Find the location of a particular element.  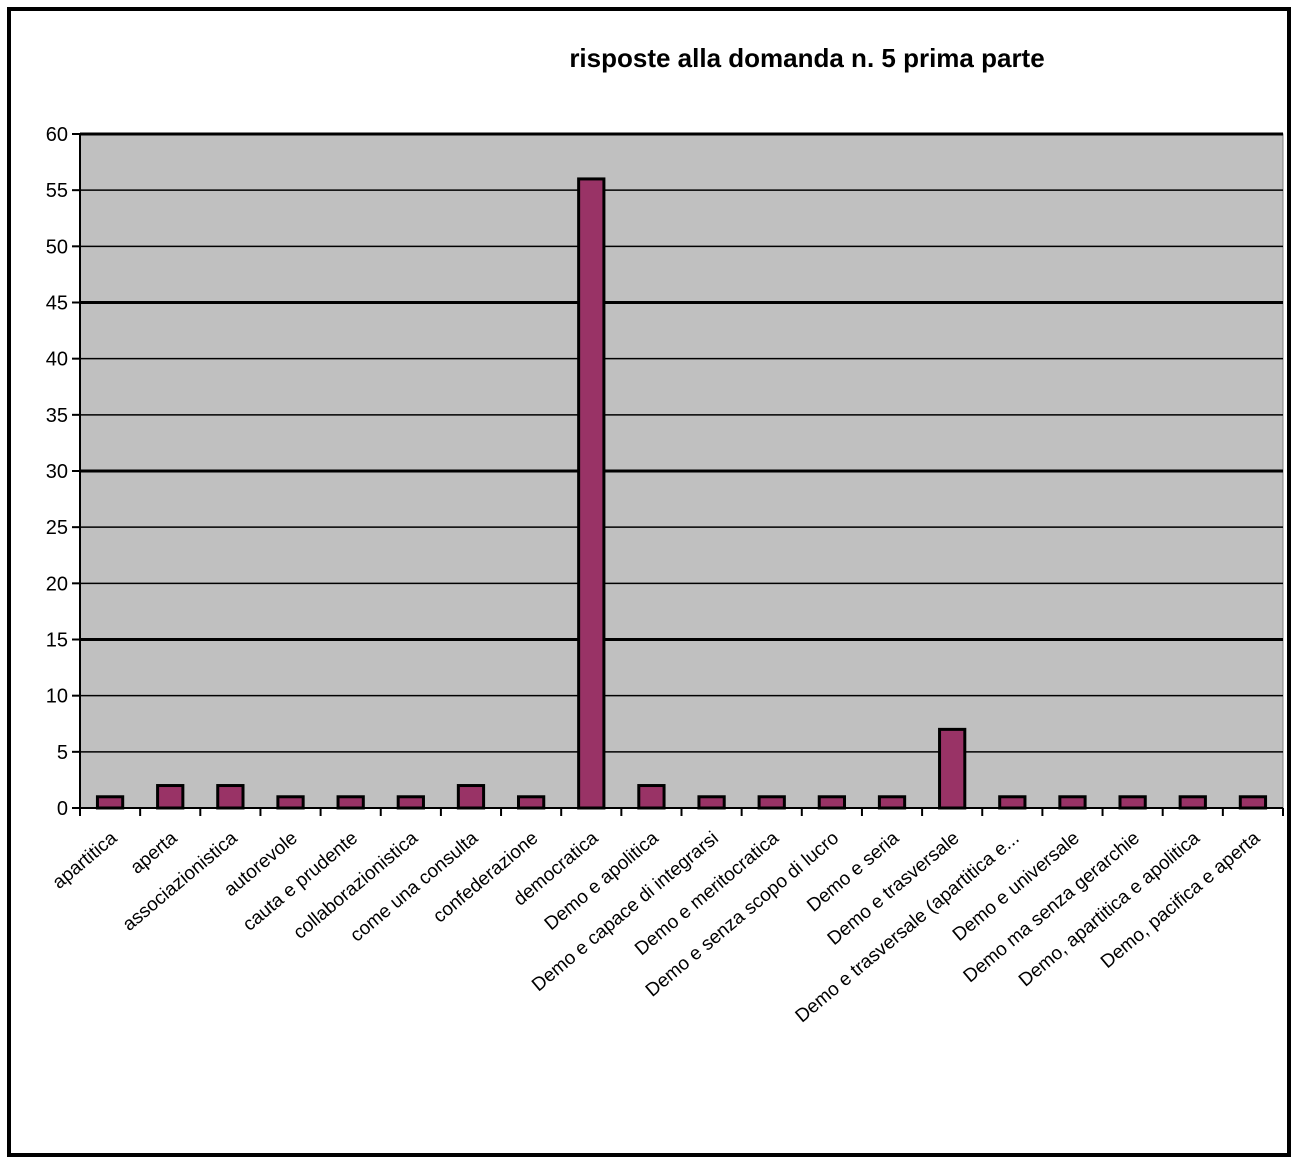

chart-title: risposte alla domanda n. 5 prima parte is located at coordinates (806, 58).